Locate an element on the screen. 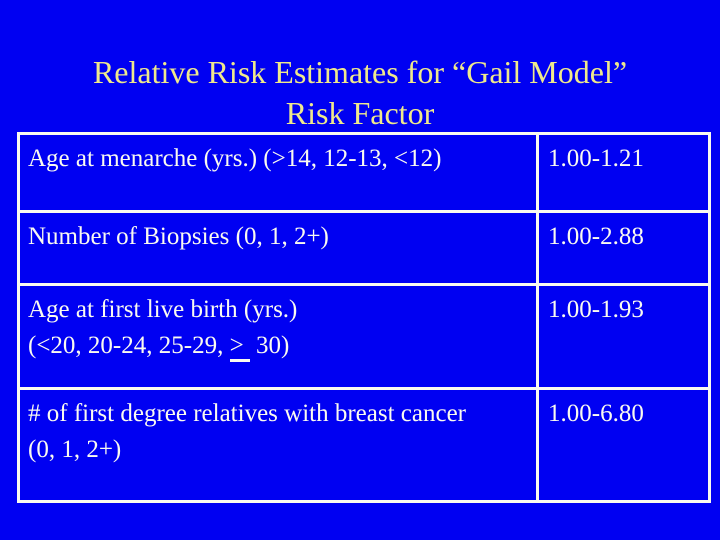 The image size is (720, 540). risk-factor-cell: Age at menarche (yrs.) (>14, 12-13, <12) is located at coordinates (279, 172).